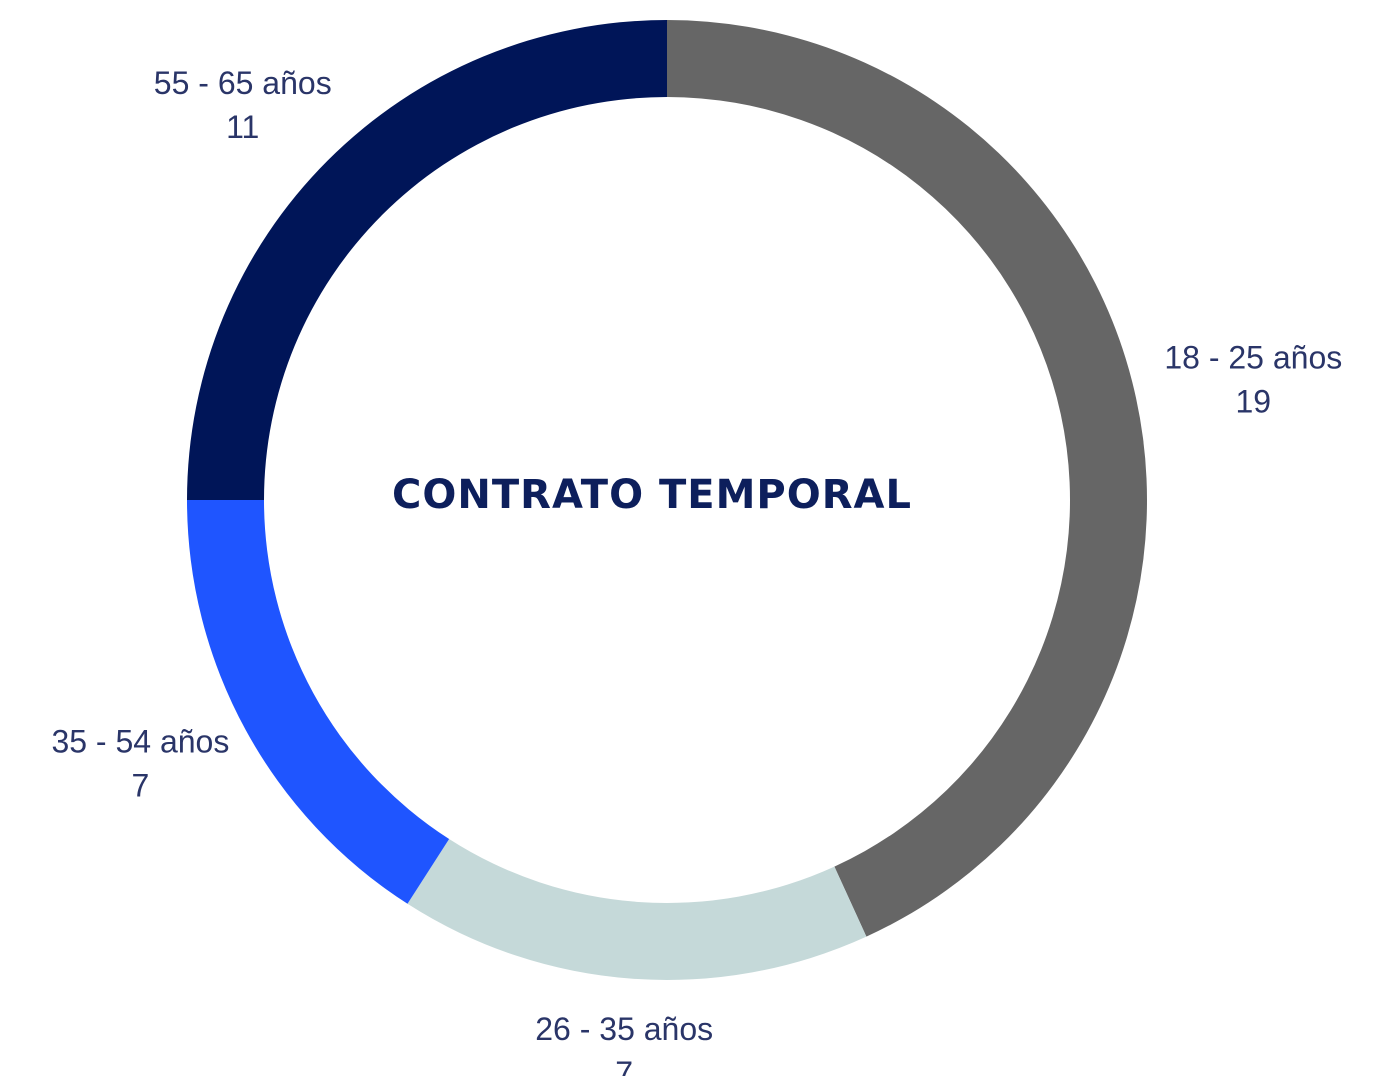 Image resolution: width=1373 pixels, height=1076 pixels. Describe the element at coordinates (1253, 357) in the screenshot. I see `segment-label: 18 - 25 años` at that location.